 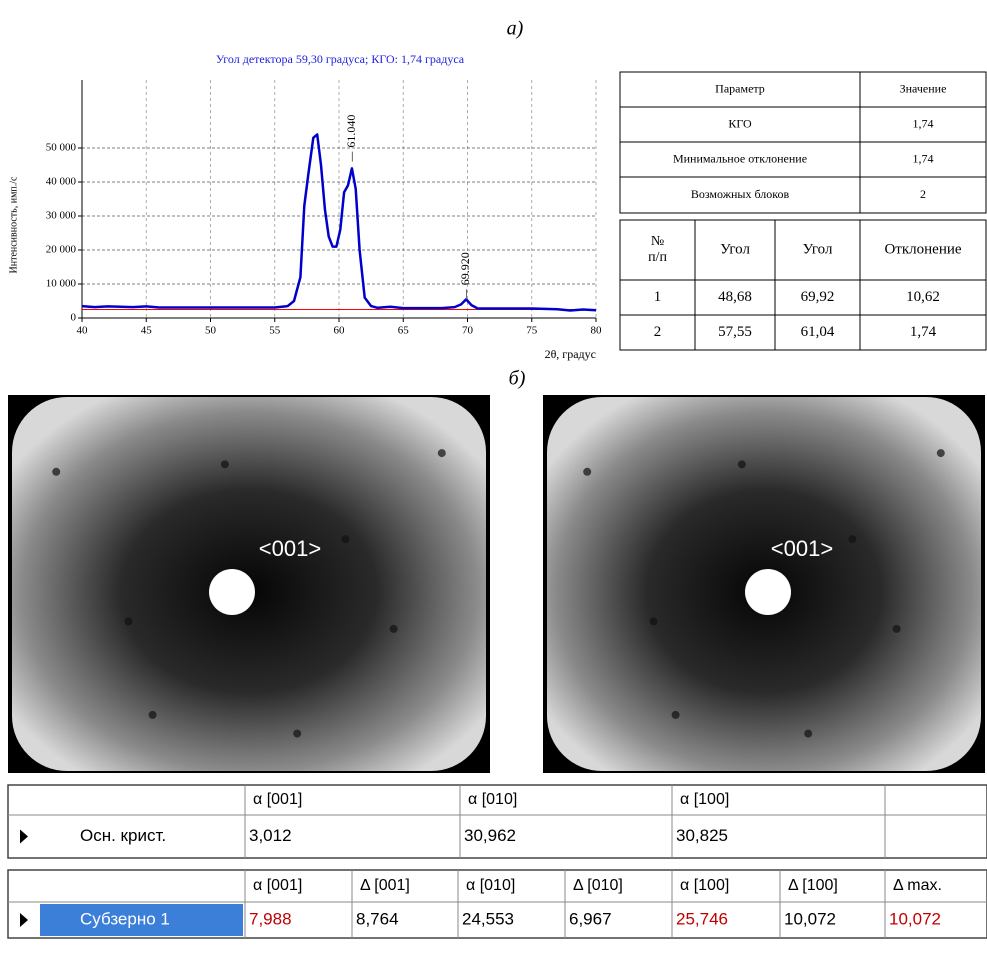 I want to click on table-cell: 1, so click(x=658, y=297).